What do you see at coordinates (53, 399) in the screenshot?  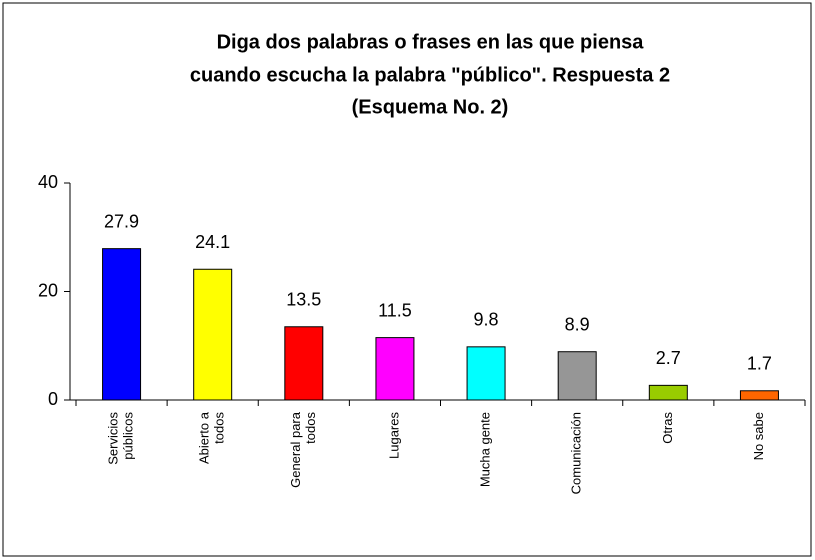 I see `y-tick-label: 0` at bounding box center [53, 399].